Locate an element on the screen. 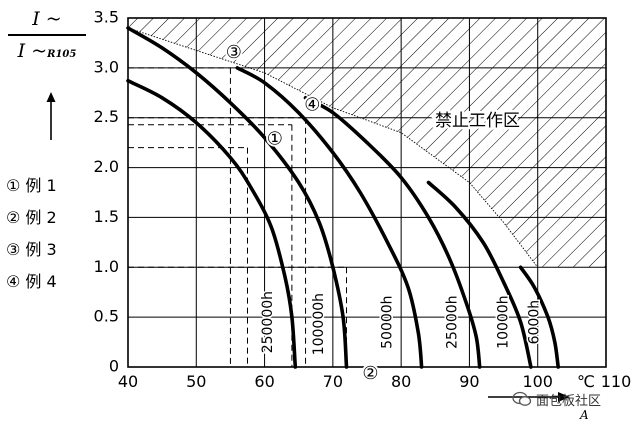  y-axis-arrow-icon is located at coordinates (51, 116).